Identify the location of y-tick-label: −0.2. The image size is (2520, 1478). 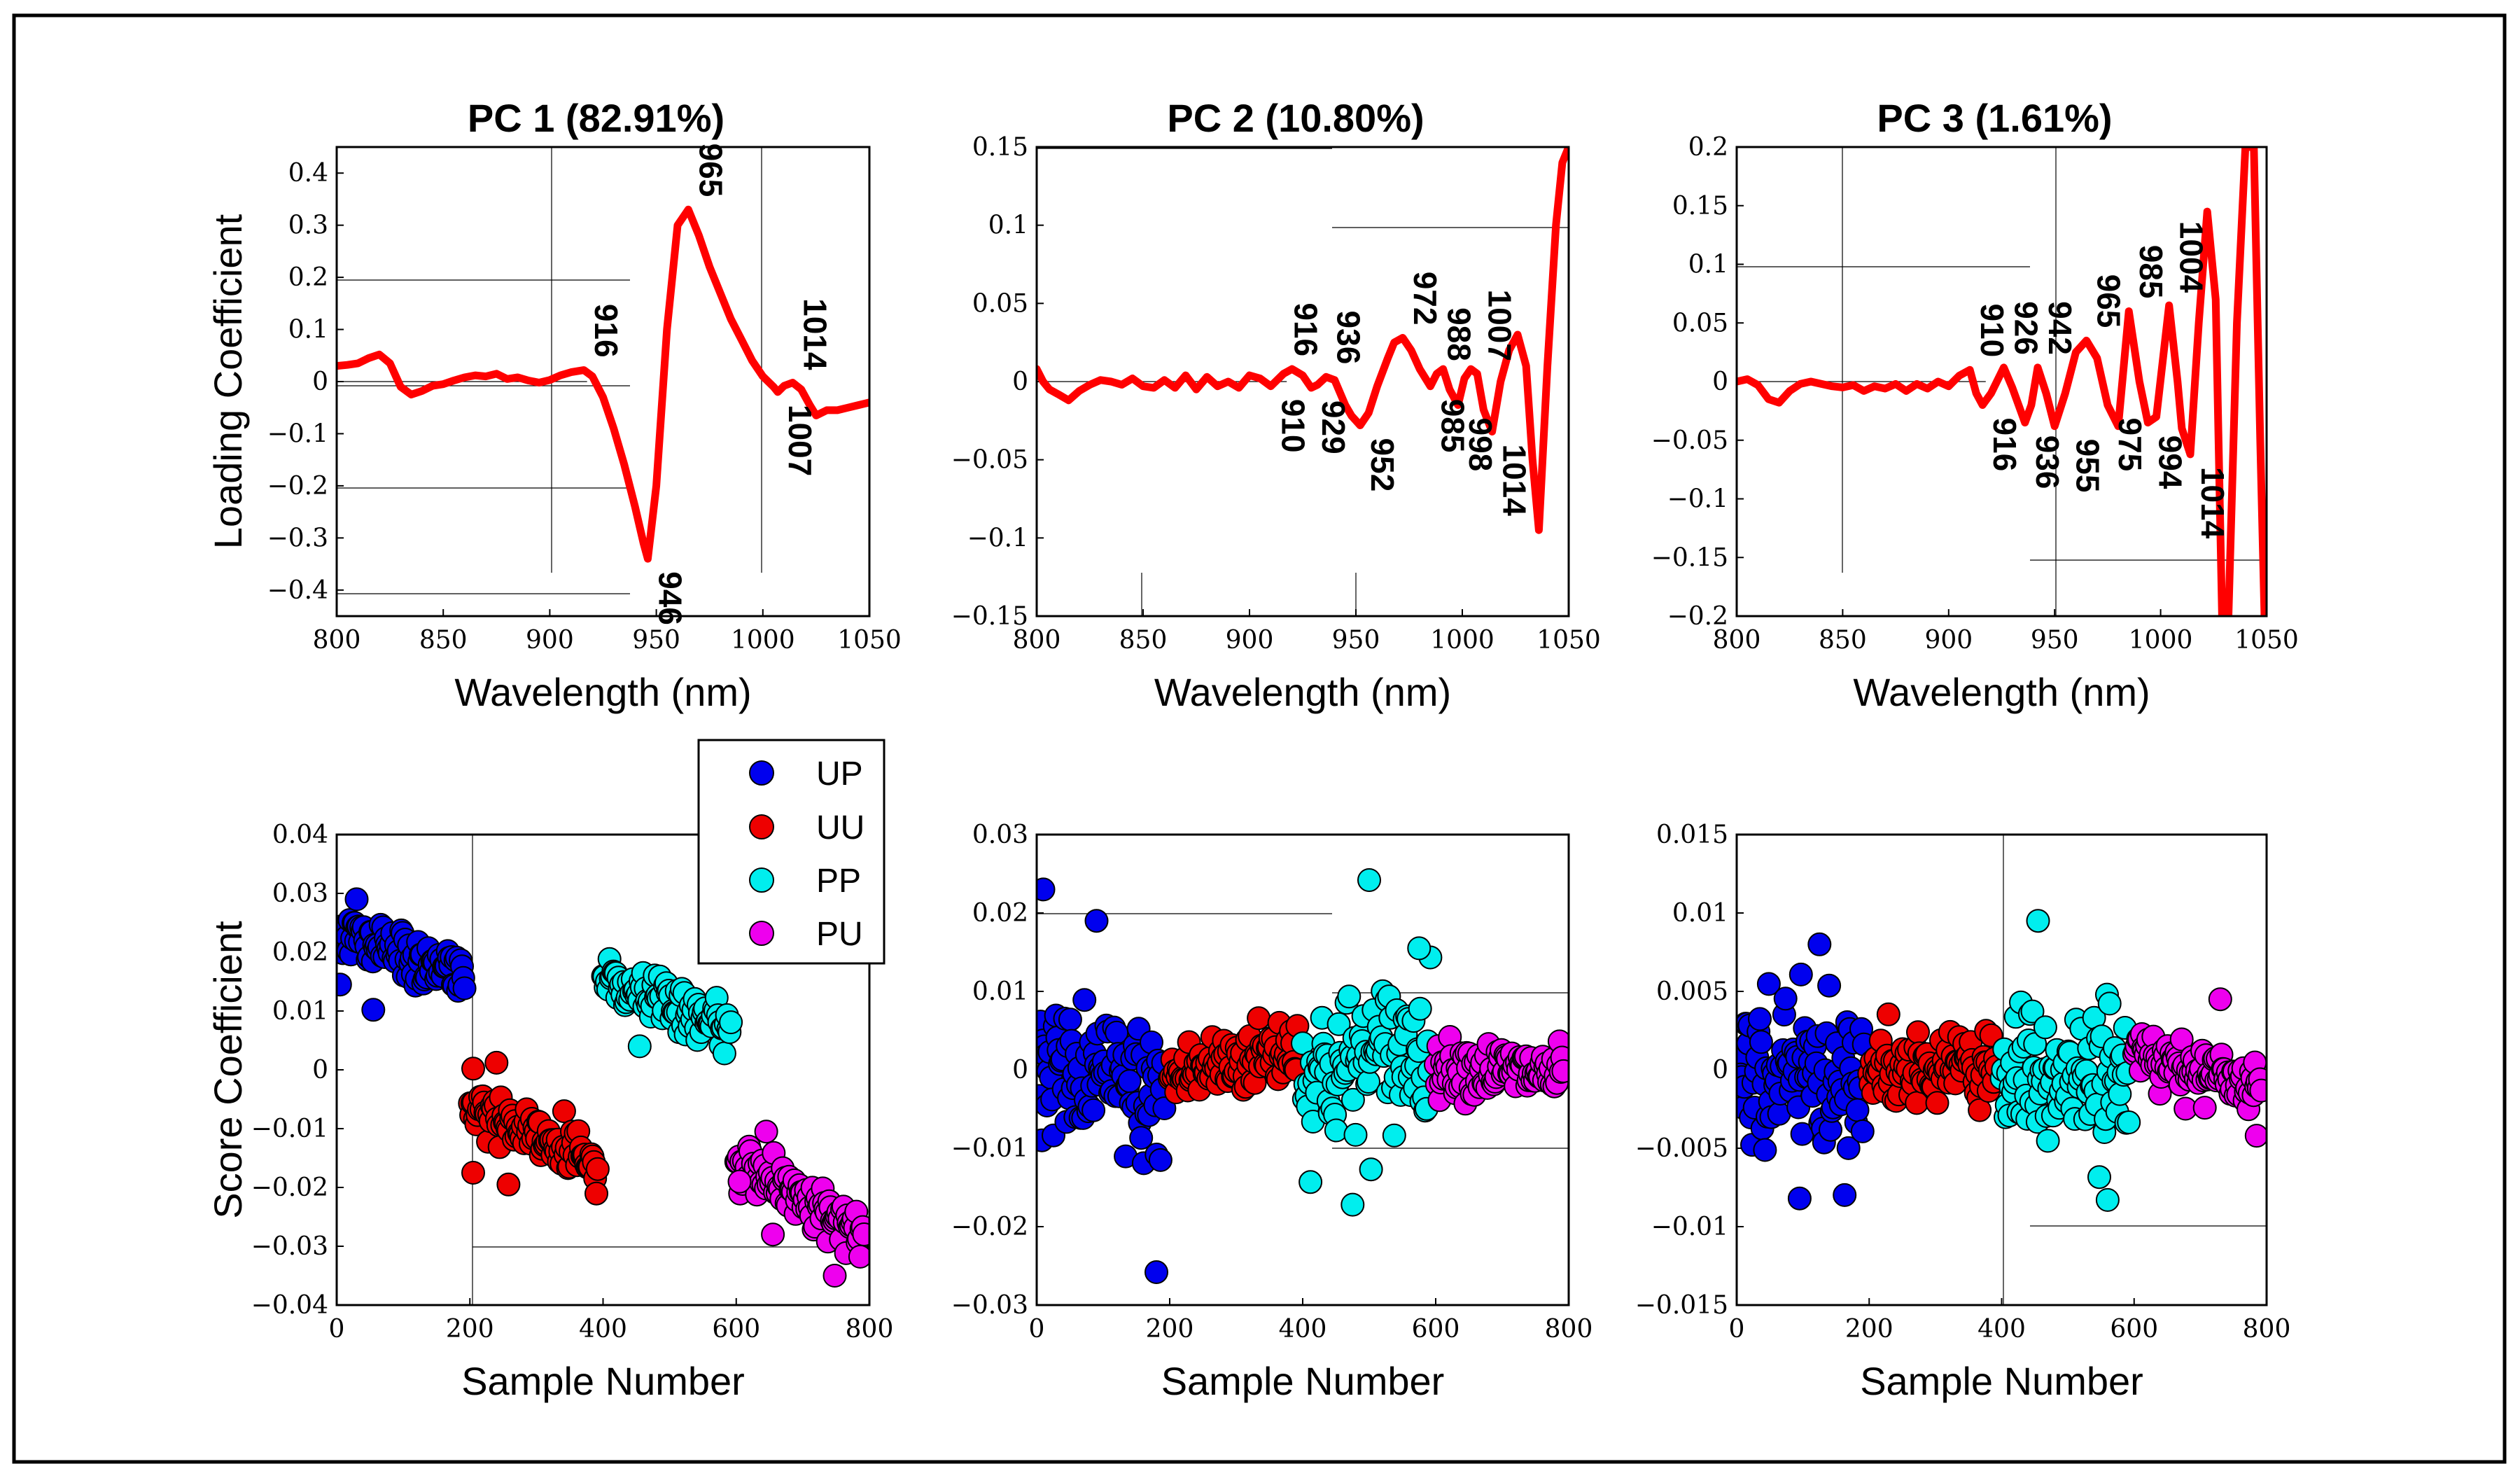
(297, 486).